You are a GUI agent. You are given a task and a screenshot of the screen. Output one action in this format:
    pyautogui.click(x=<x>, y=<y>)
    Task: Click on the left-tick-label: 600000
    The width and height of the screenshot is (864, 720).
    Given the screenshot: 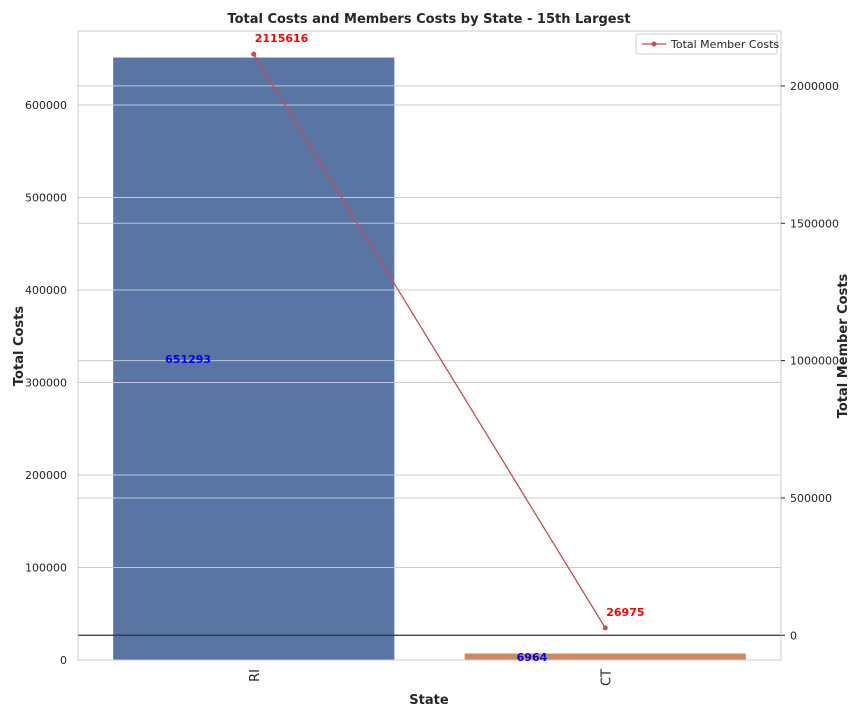 What is the action you would take?
    pyautogui.click(x=46, y=105)
    